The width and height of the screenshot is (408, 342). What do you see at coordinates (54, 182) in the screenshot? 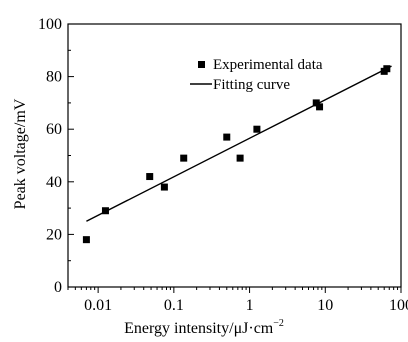
I see `y-tick-label: 40` at bounding box center [54, 182].